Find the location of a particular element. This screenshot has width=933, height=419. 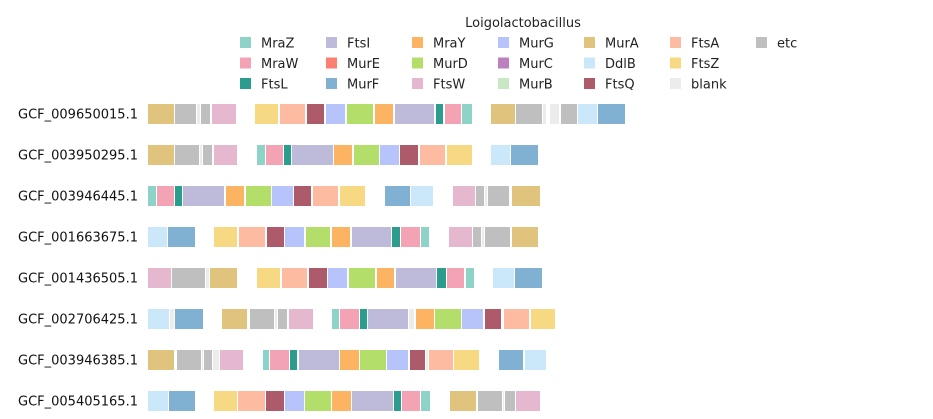

legend-label: blank is located at coordinates (709, 85).